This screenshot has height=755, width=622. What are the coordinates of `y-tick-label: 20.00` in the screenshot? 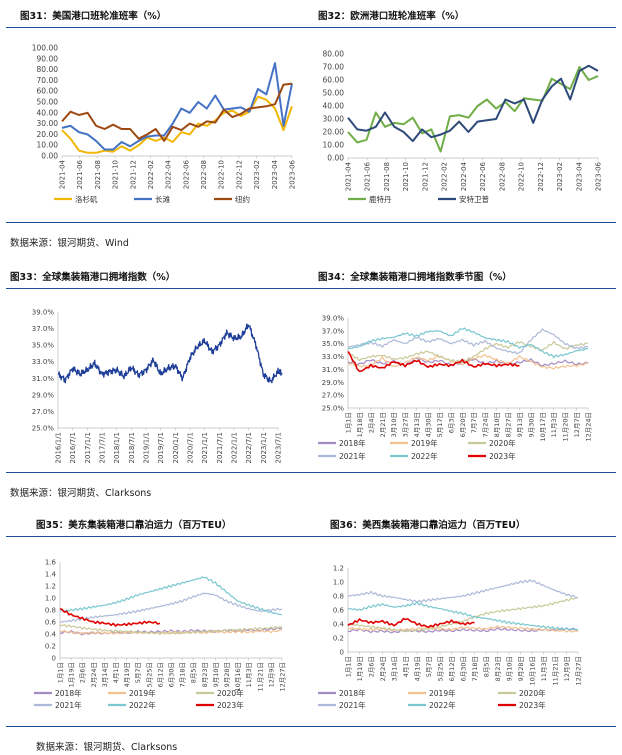 It's located at (334, 132).